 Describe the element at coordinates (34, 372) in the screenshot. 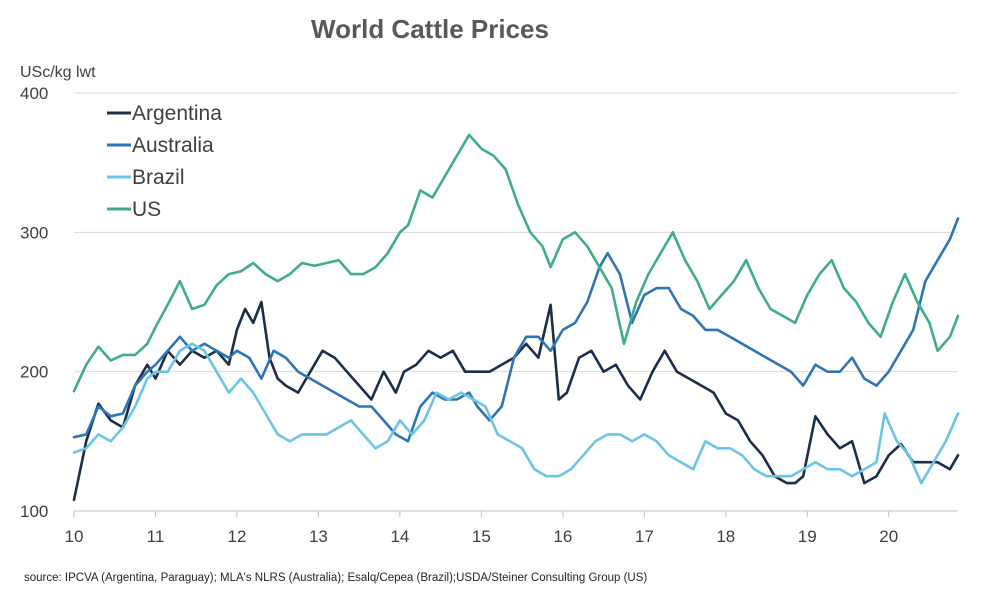

I see `y-tick-label-200: 200` at that location.